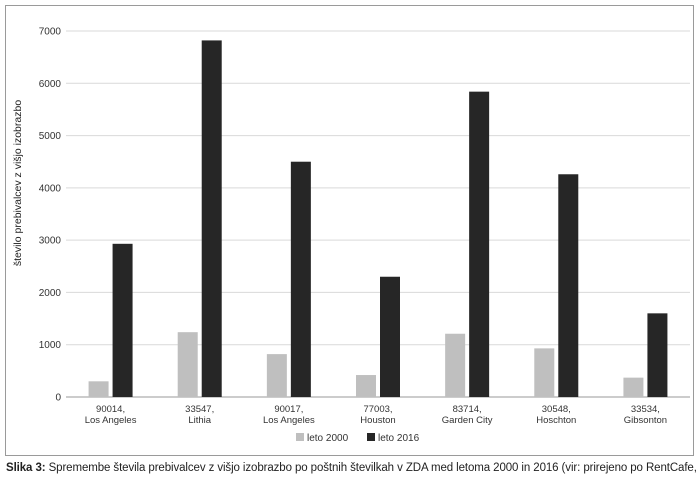  Describe the element at coordinates (50, 84) in the screenshot. I see `y-tick-label: 6000` at that location.